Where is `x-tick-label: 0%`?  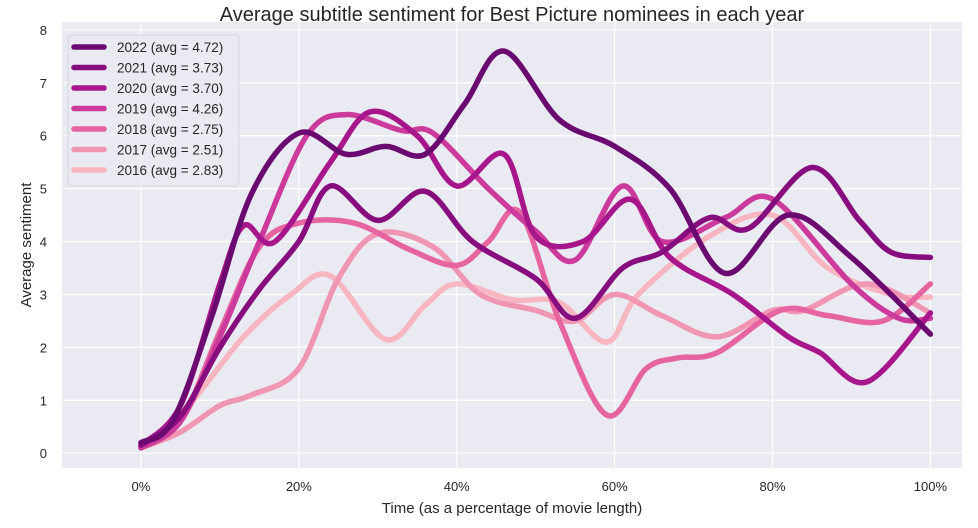
x-tick-label: 0% is located at coordinates (141, 486).